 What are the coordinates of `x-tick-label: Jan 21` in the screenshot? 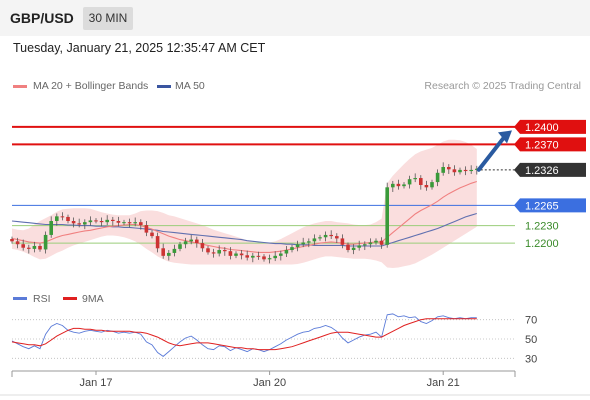 It's located at (443, 383).